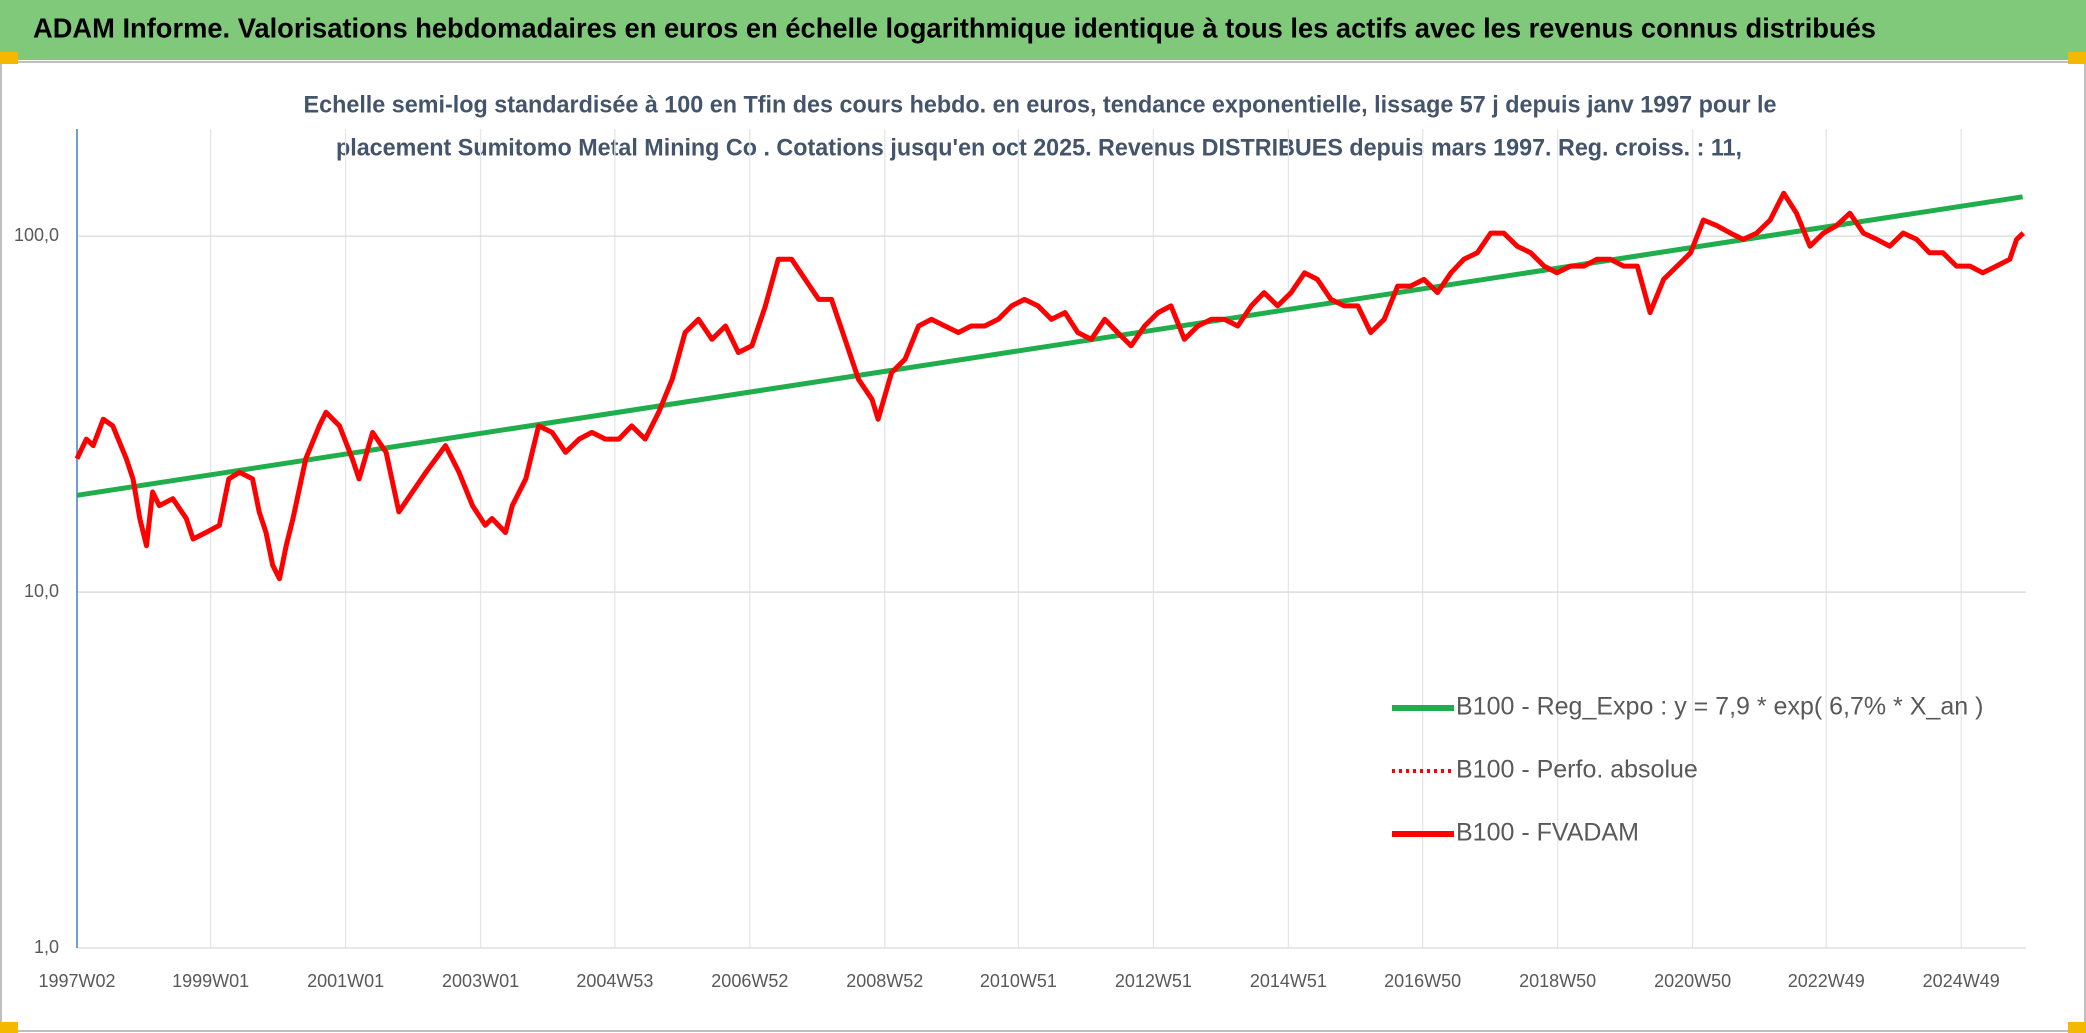 Image resolution: width=2086 pixels, height=1033 pixels. I want to click on x-tick-label: 2014W51, so click(1288, 981).